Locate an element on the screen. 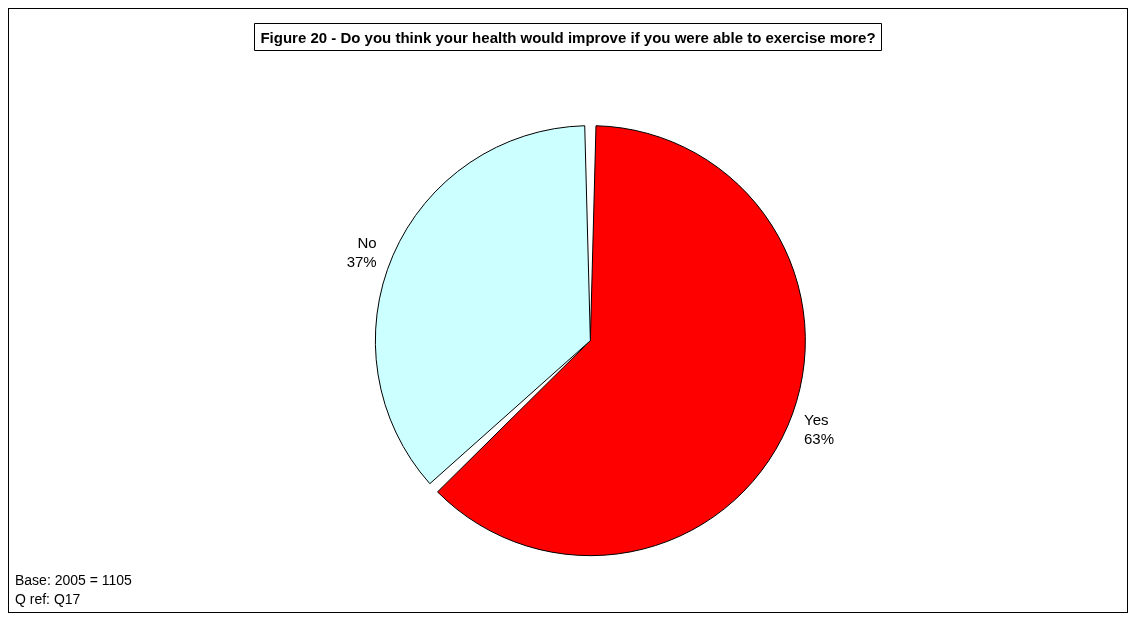 The width and height of the screenshot is (1136, 621). data-label: 63% is located at coordinates (819, 439).